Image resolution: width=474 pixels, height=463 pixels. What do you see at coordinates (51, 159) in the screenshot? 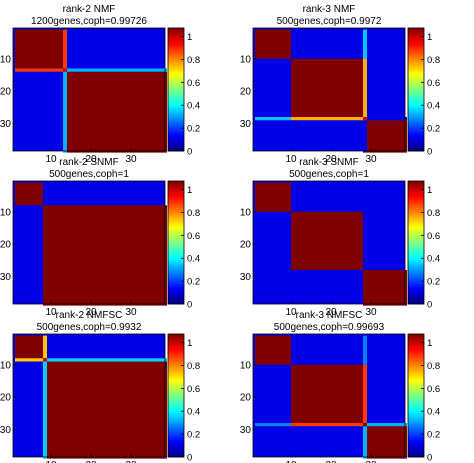
I see `x-tick-label: 10` at bounding box center [51, 159].